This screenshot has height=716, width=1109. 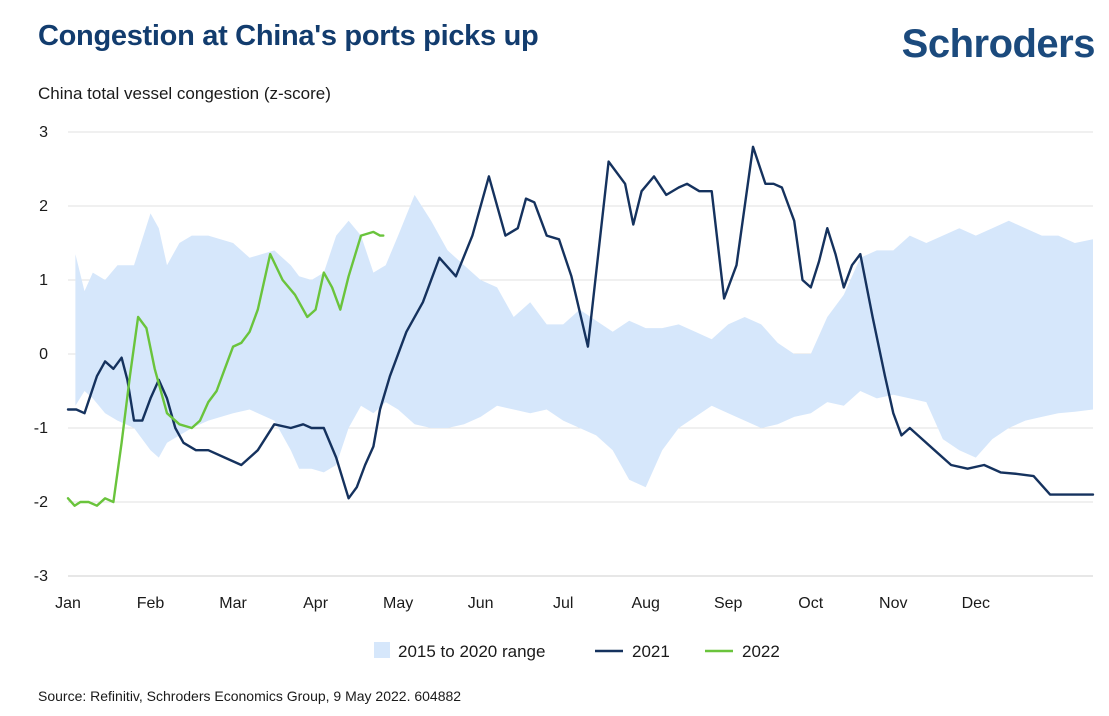 I want to click on x-tick-label: Jul, so click(x=563, y=603).